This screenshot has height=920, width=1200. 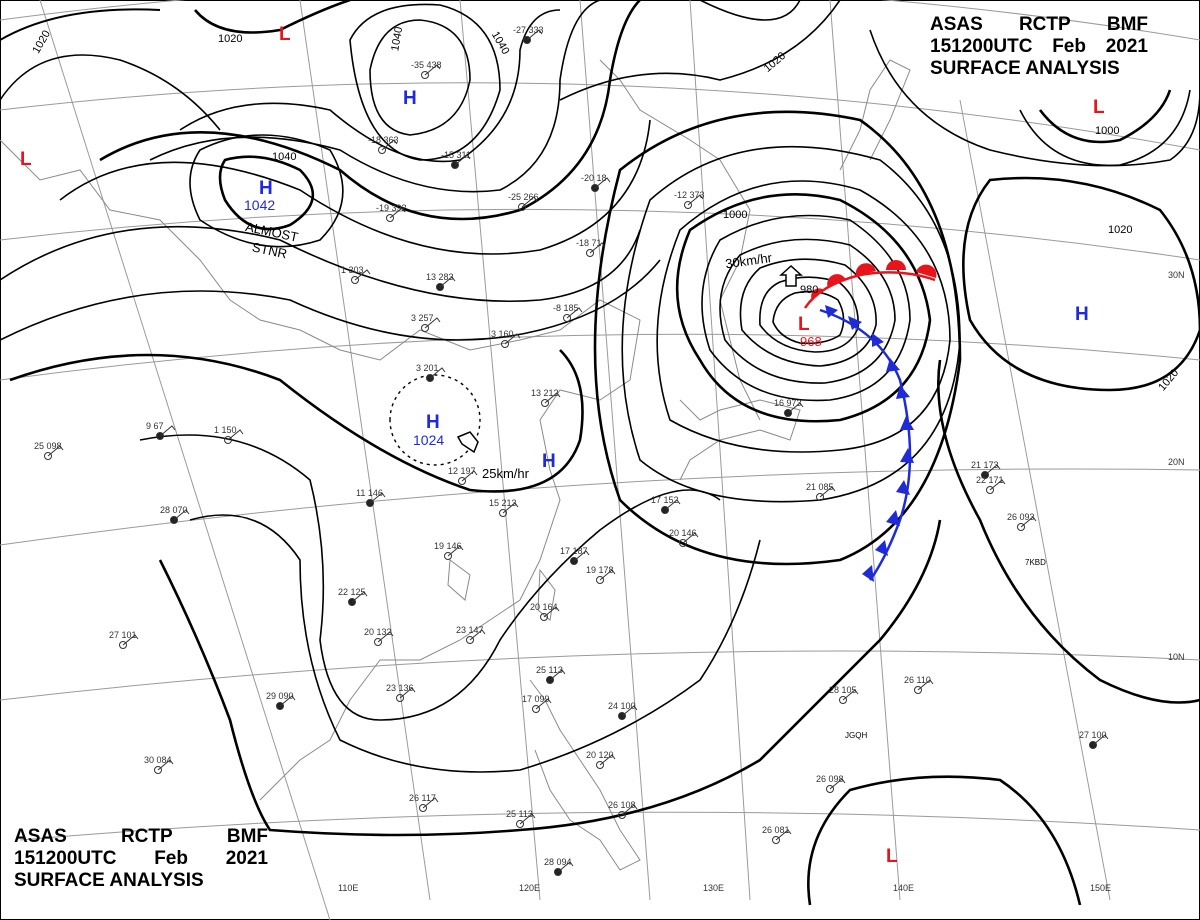 What do you see at coordinates (856, 735) in the screenshot?
I see `station-id-jgqh: JGQH` at bounding box center [856, 735].